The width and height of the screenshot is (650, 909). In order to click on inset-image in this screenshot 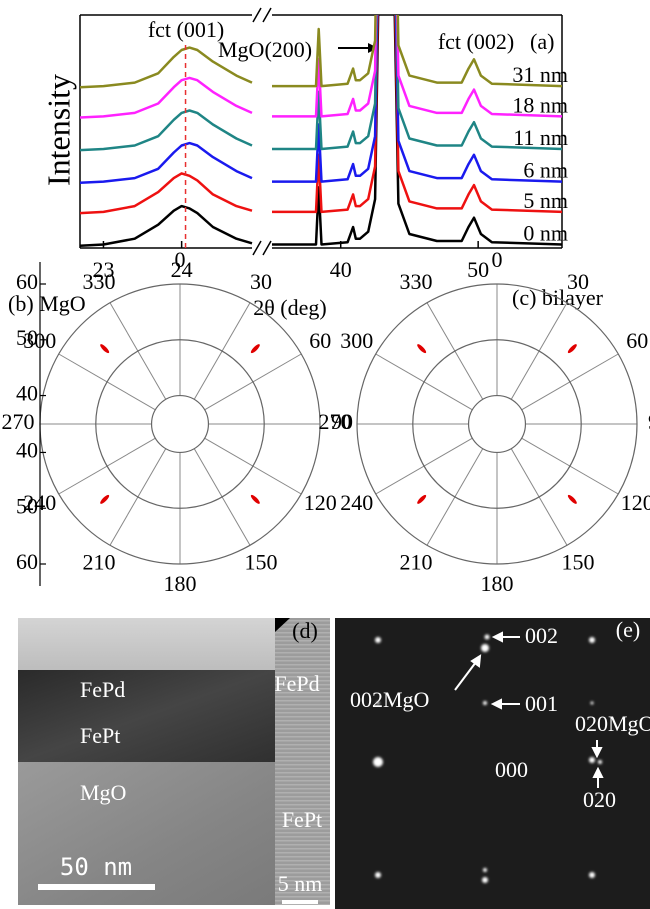, I will do `click(302, 761)`.